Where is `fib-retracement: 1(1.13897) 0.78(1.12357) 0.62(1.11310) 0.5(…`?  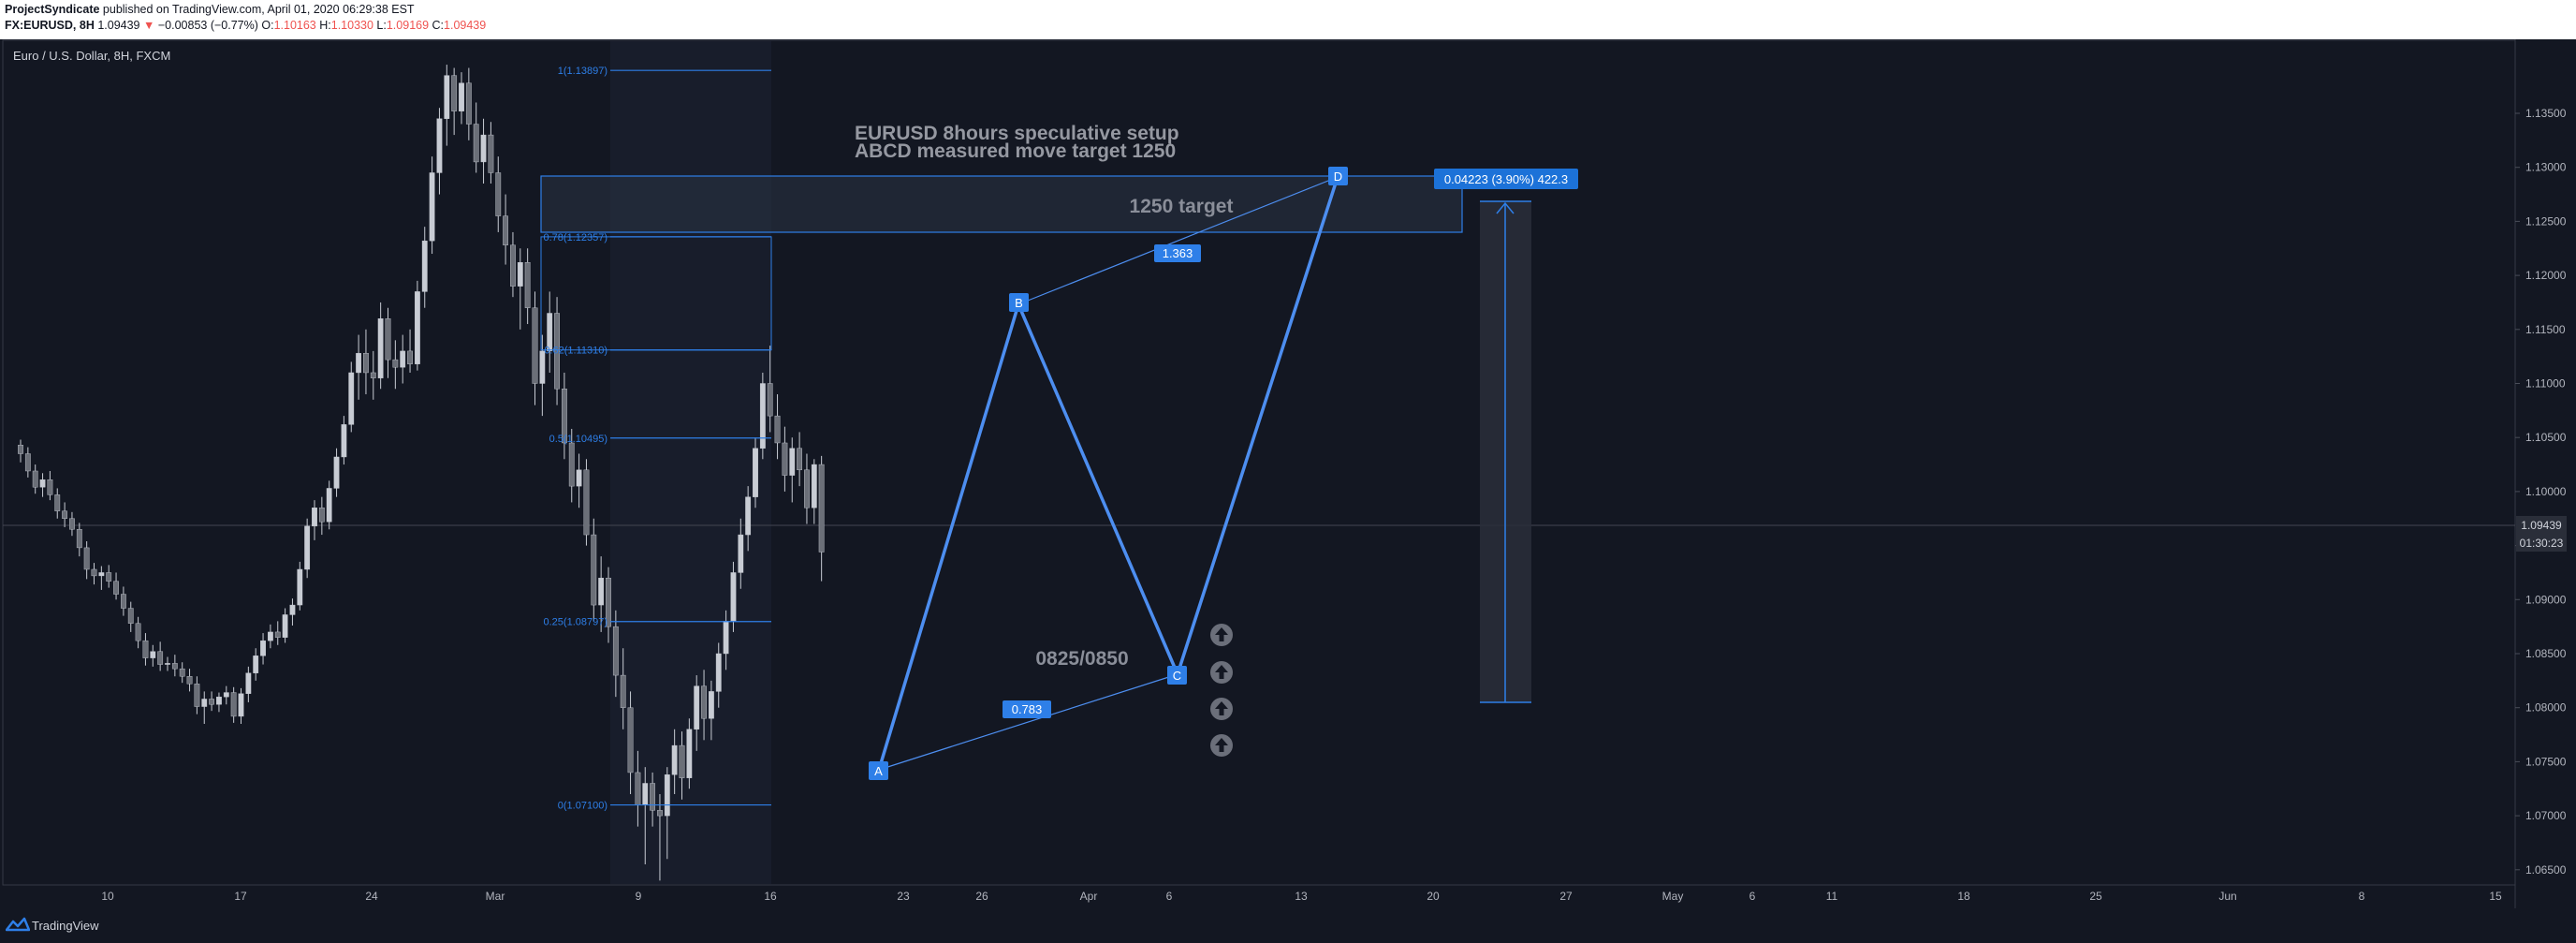 fib-retracement: 1(1.13897) 0.78(1.12357) 0.62(1.11310) 0.5(… is located at coordinates (656, 439).